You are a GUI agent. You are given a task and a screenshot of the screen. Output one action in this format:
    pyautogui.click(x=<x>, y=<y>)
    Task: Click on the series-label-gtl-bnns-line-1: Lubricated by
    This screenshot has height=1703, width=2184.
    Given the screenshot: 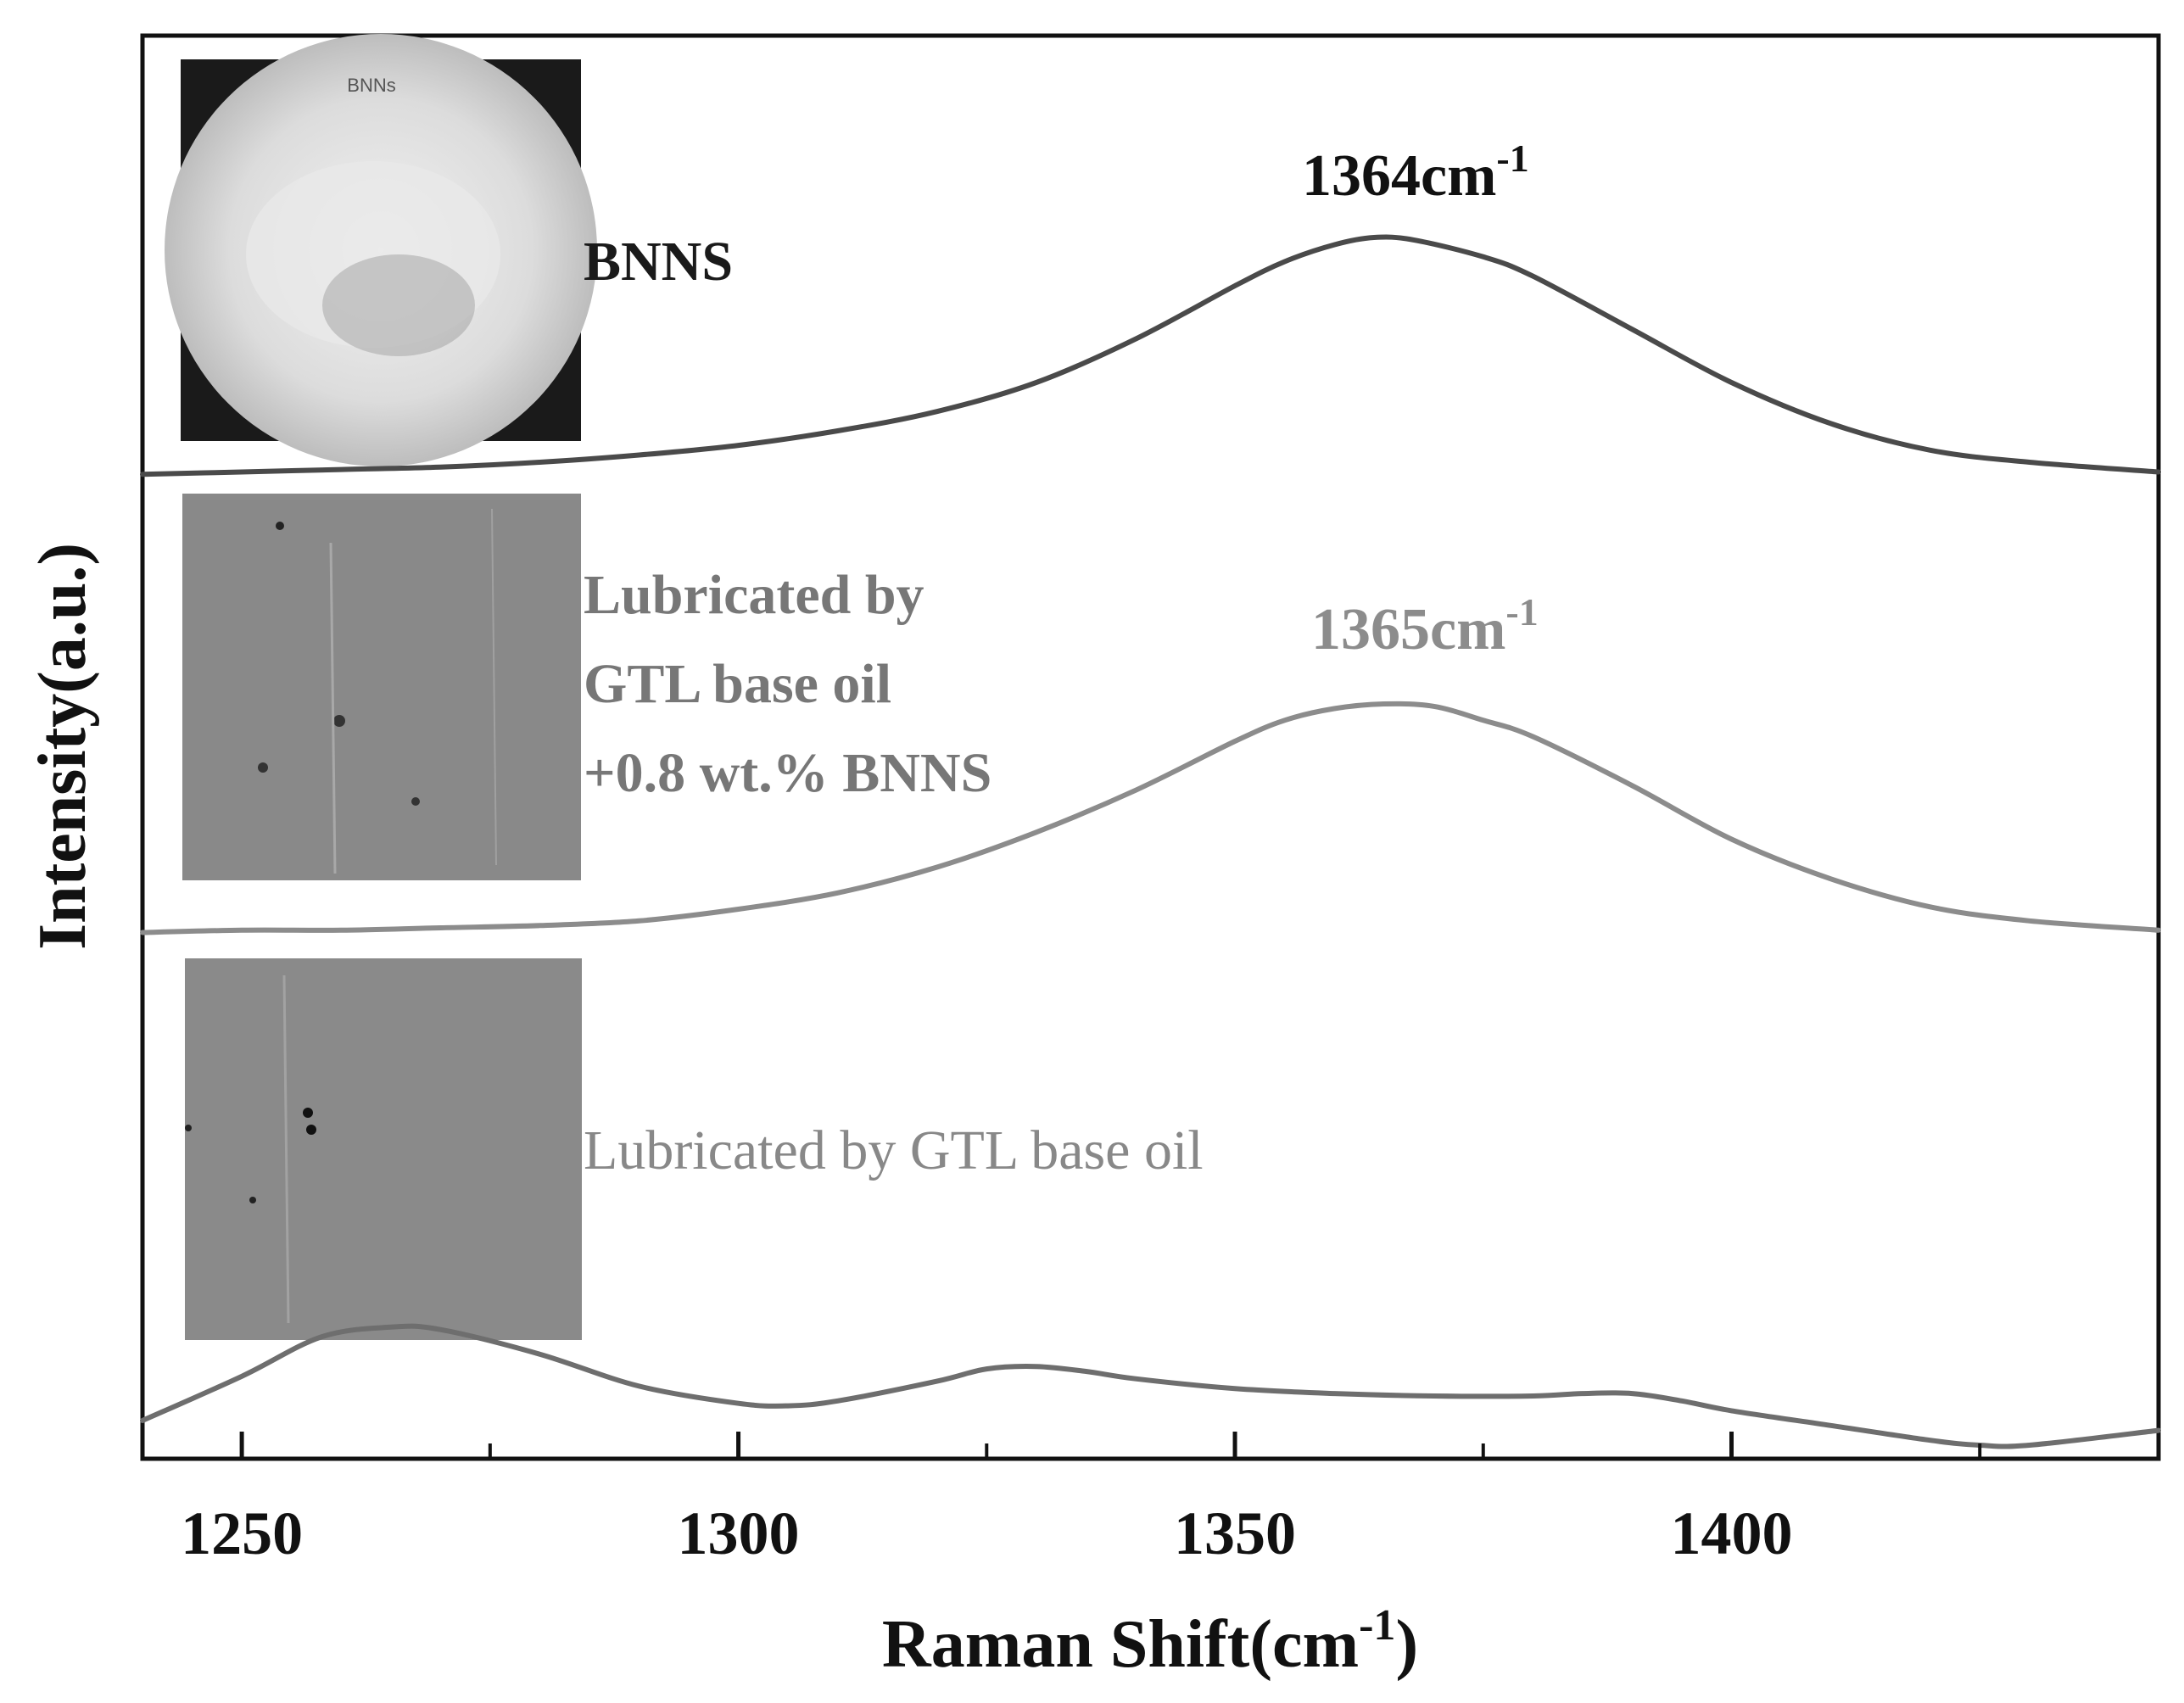 What is the action you would take?
    pyautogui.click(x=754, y=595)
    